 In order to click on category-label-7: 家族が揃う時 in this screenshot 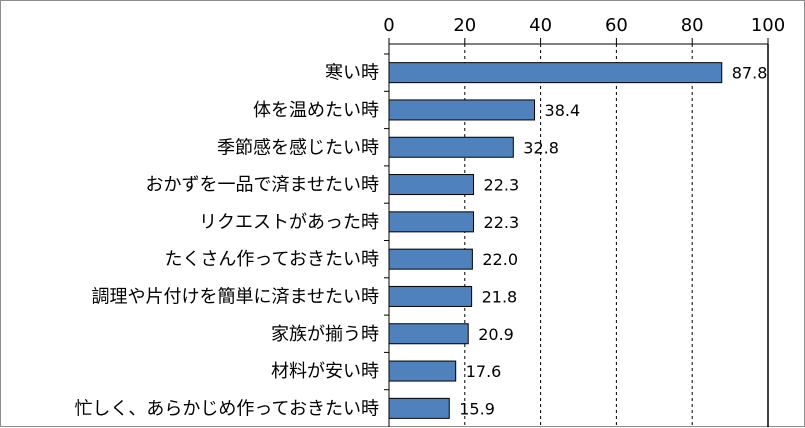, I will do `click(325, 334)`.